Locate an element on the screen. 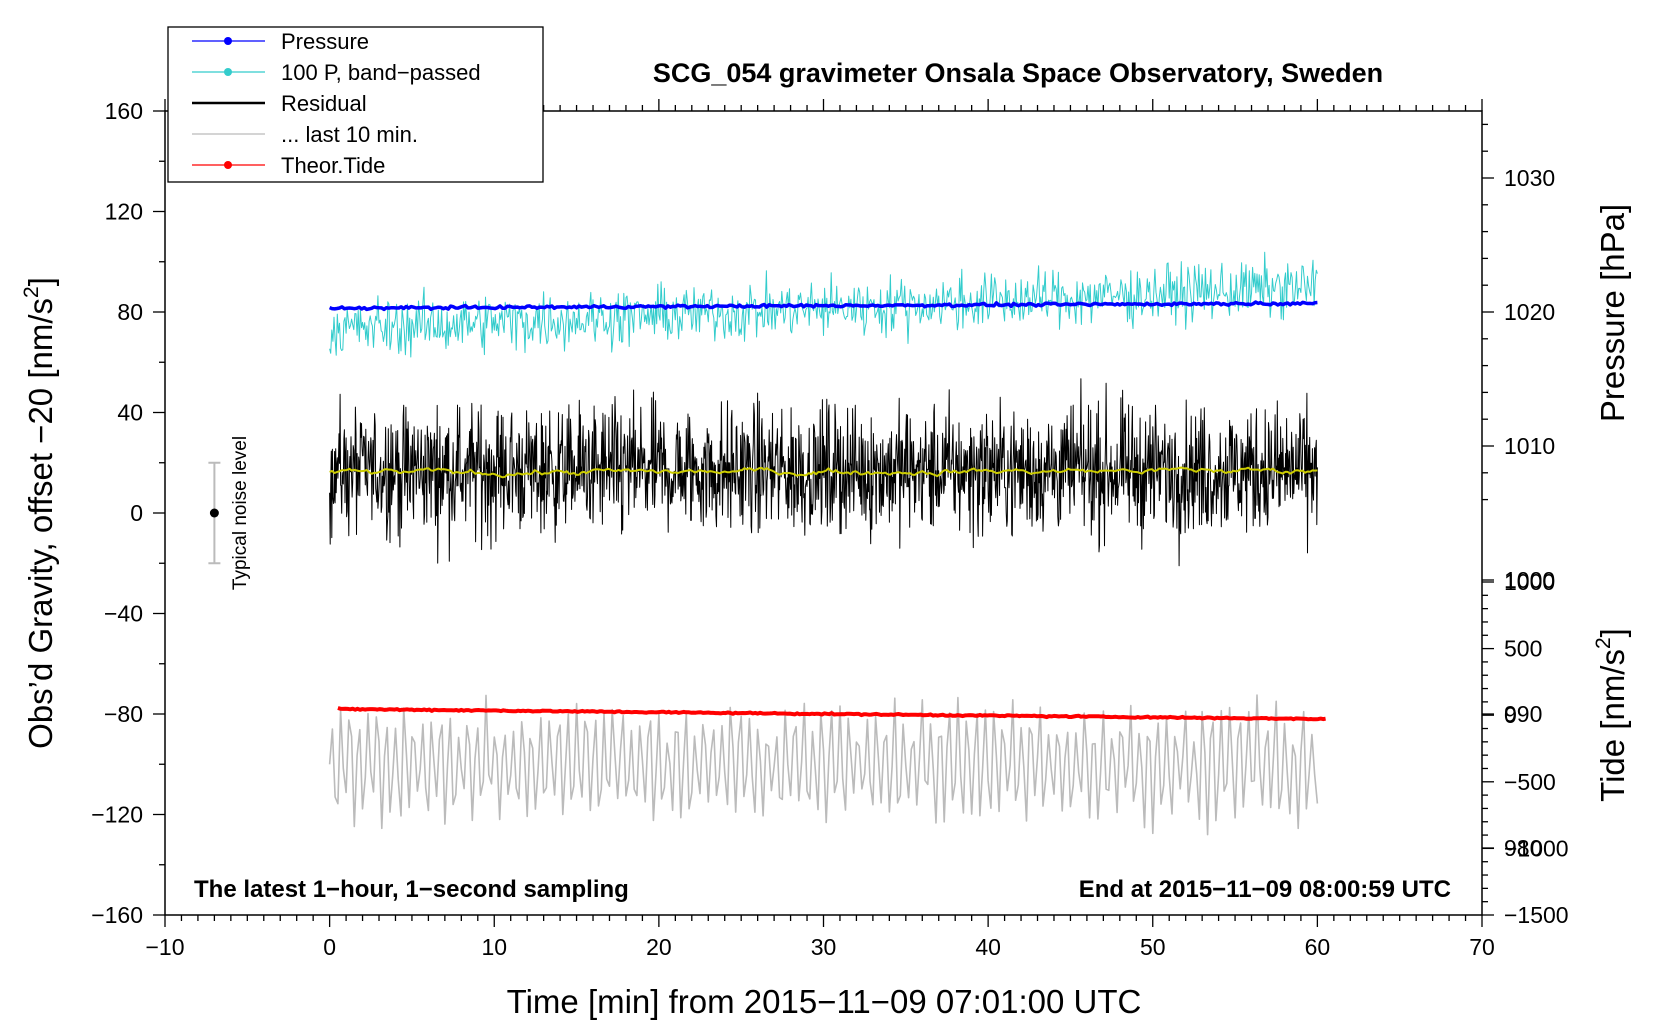  y-tide-tick-label: −1000 is located at coordinates (1536, 848).